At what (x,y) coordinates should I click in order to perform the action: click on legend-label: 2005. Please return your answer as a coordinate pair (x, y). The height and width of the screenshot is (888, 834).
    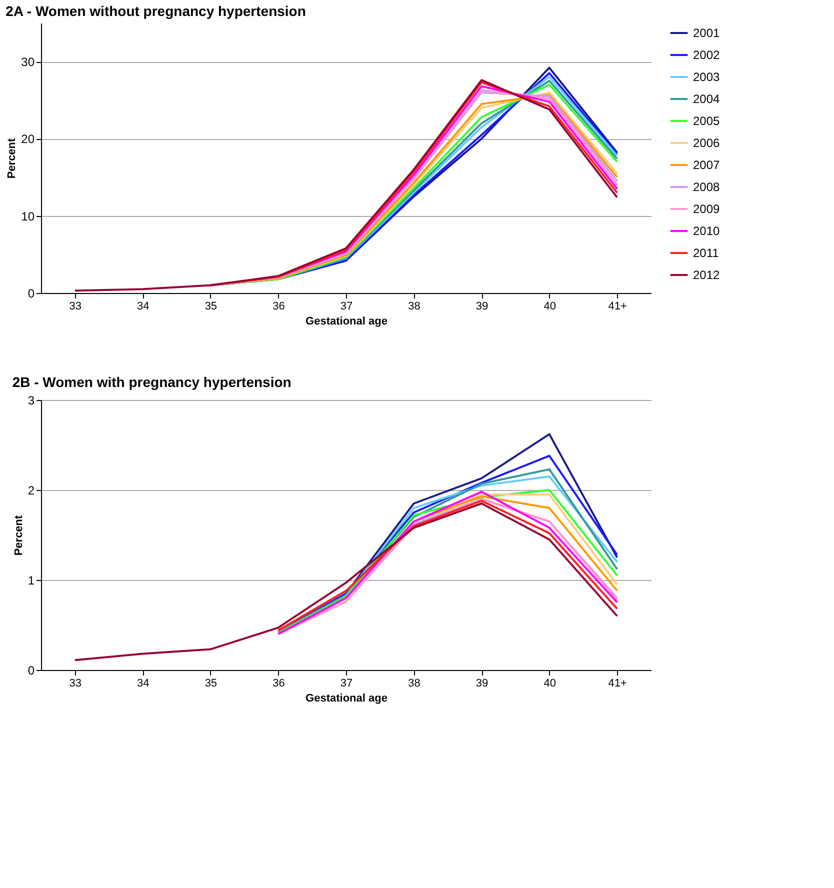
    Looking at the image, I should click on (706, 121).